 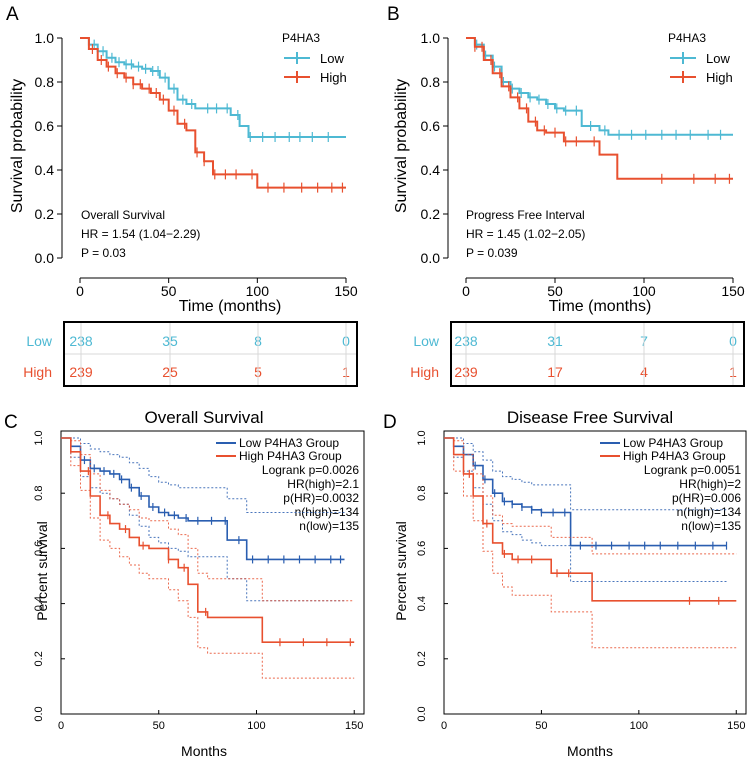 What do you see at coordinates (710, 484) in the screenshot?
I see `panel-d-stat-hr: HR(high)=2` at bounding box center [710, 484].